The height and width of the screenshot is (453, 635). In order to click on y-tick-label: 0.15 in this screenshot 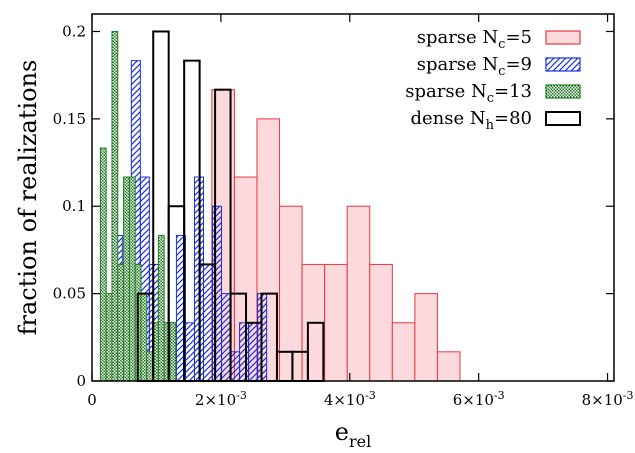, I will do `click(69, 119)`.